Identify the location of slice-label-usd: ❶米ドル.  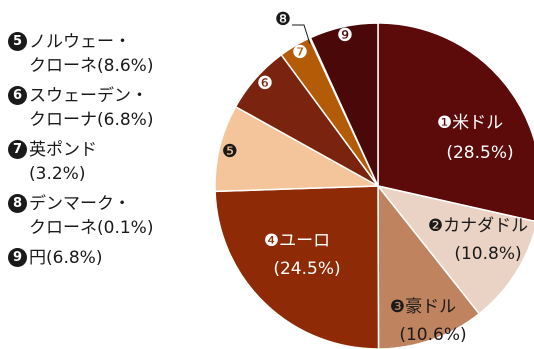
(470, 123).